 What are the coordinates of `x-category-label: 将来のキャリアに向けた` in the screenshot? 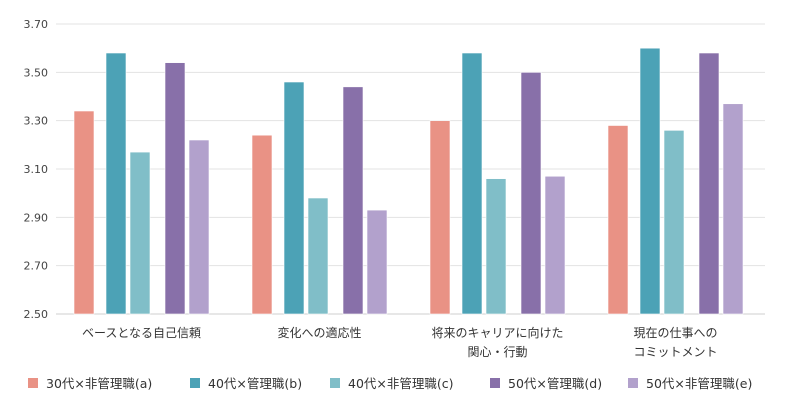 It's located at (497, 332).